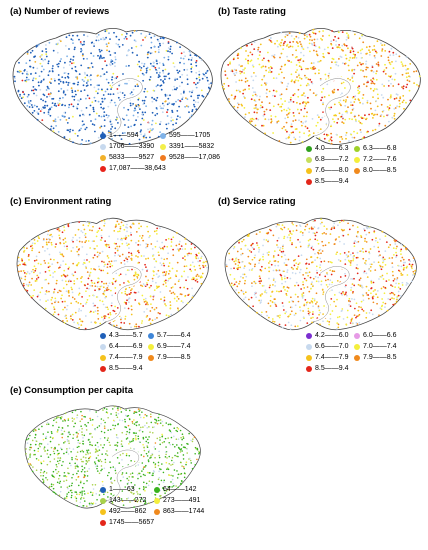  What do you see at coordinates (127, 522) in the screenshot?
I see `legend-item: 1745——5657` at bounding box center [127, 522].